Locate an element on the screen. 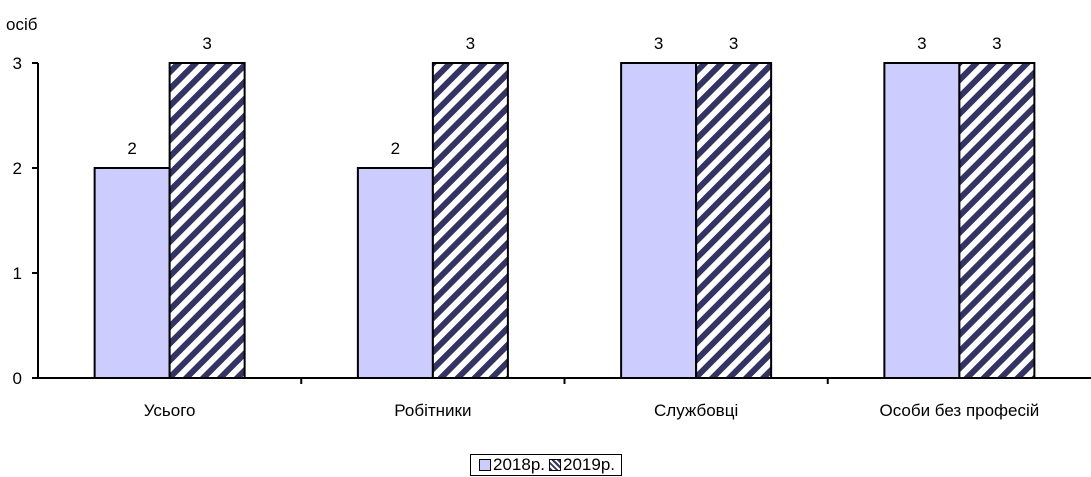  y-tick-label-1: 1 is located at coordinates (17, 273).